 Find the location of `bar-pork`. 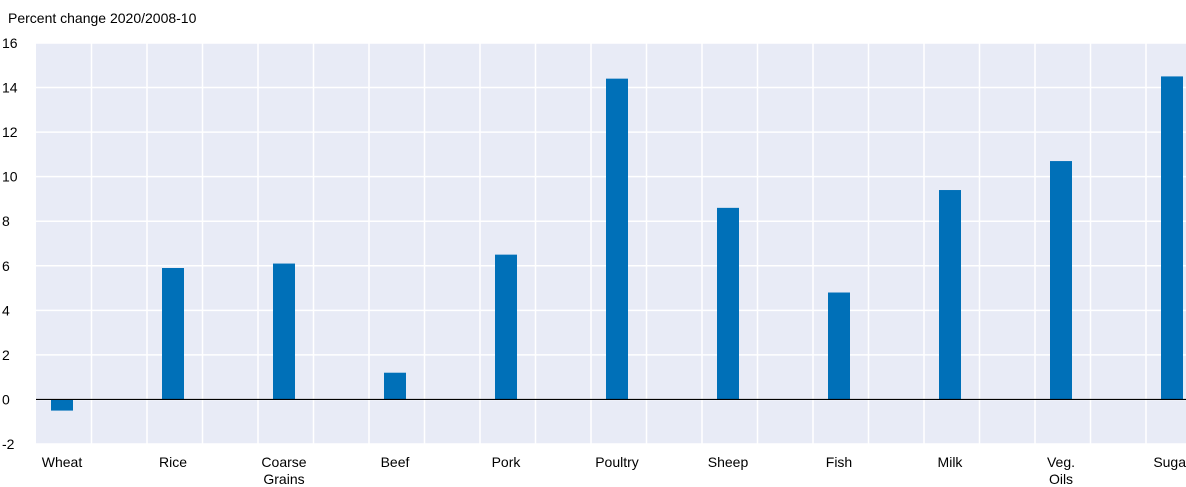

bar-pork is located at coordinates (506, 327).